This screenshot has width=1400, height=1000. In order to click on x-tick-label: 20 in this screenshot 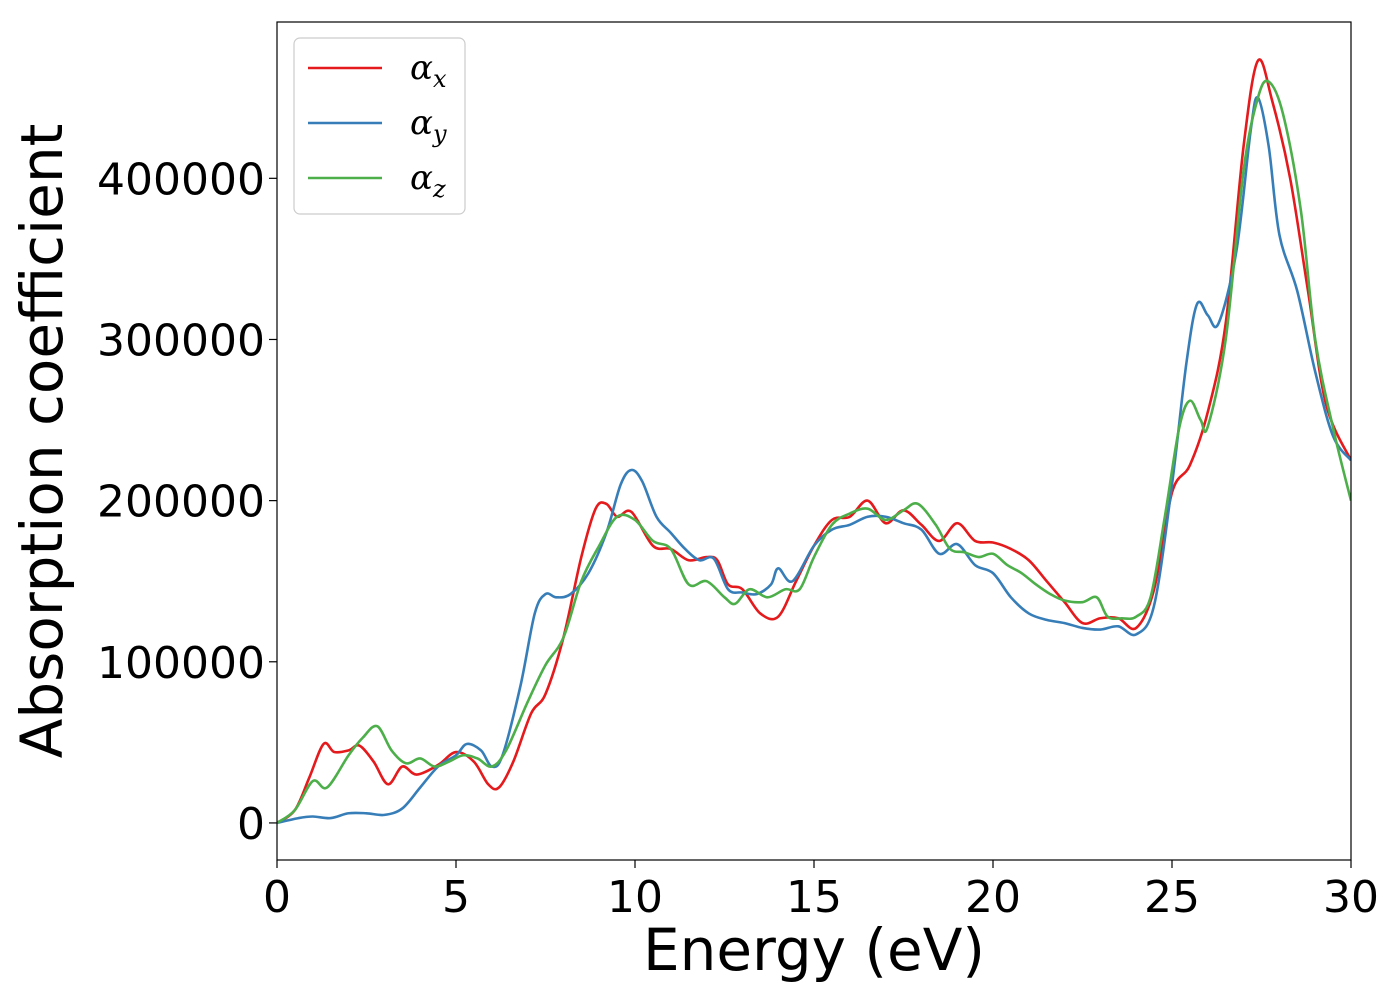, I will do `click(993, 897)`.